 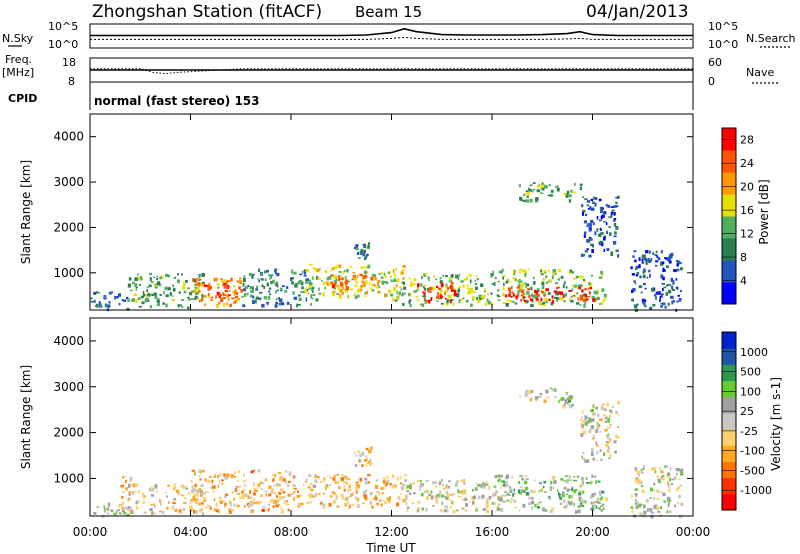 What do you see at coordinates (749, 431) in the screenshot?
I see `colorbar-tick-label: -25` at bounding box center [749, 431].